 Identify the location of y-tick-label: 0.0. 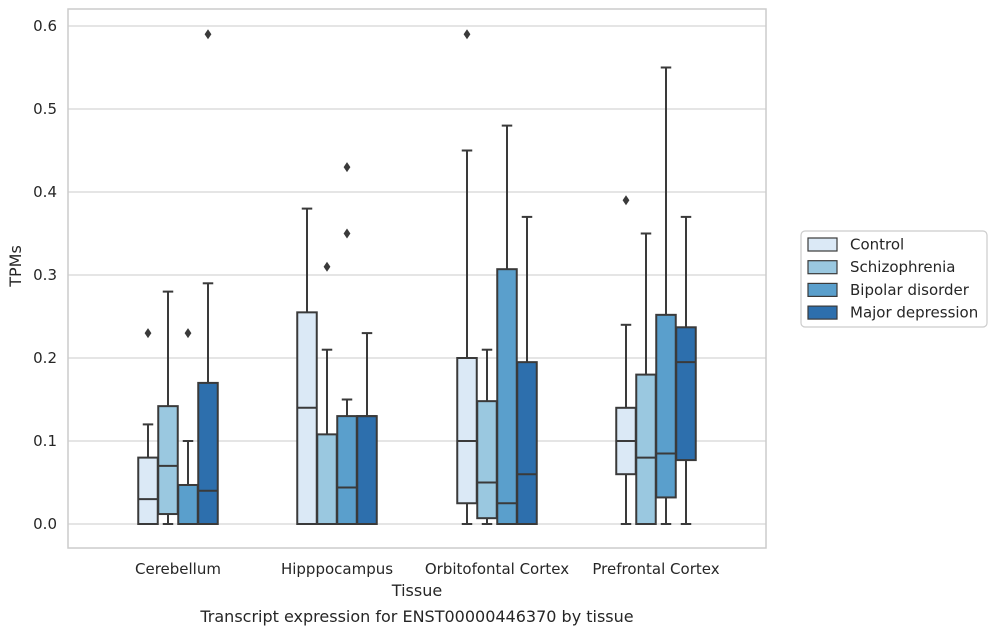
(45, 524).